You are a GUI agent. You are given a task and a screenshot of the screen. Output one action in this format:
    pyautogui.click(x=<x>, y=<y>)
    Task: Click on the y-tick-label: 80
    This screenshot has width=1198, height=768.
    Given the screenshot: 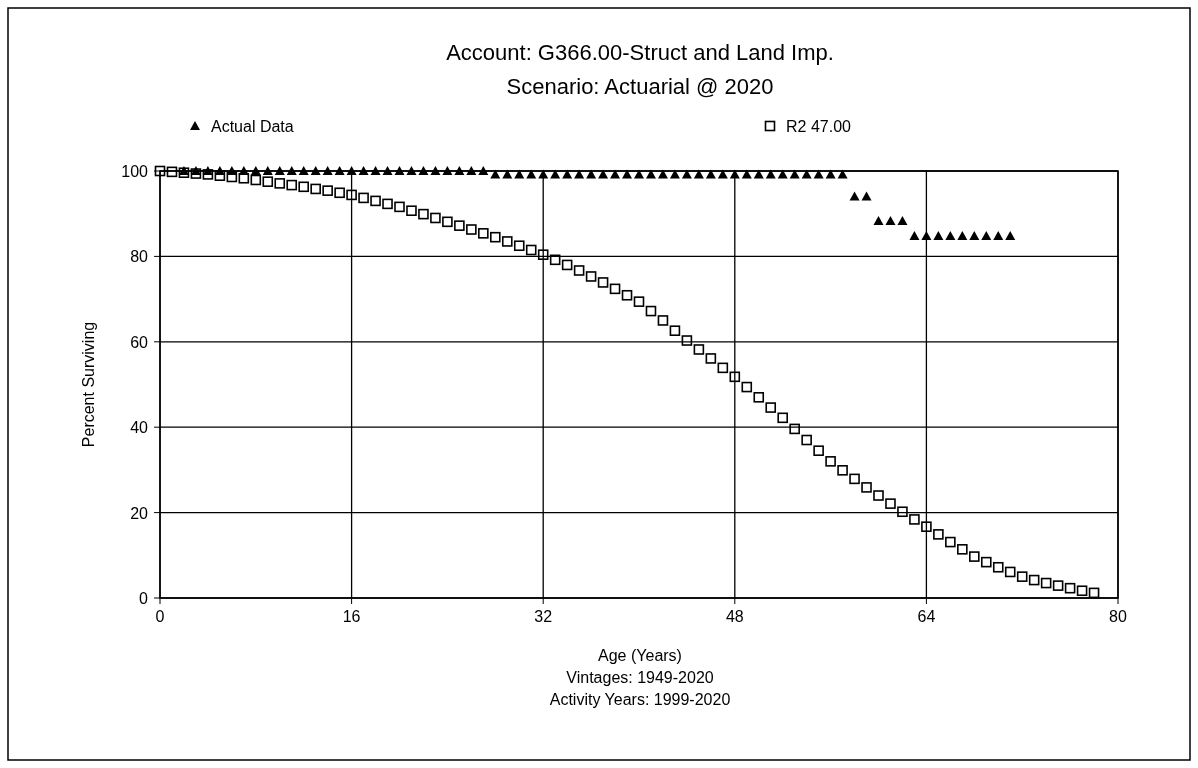 What is the action you would take?
    pyautogui.click(x=139, y=257)
    